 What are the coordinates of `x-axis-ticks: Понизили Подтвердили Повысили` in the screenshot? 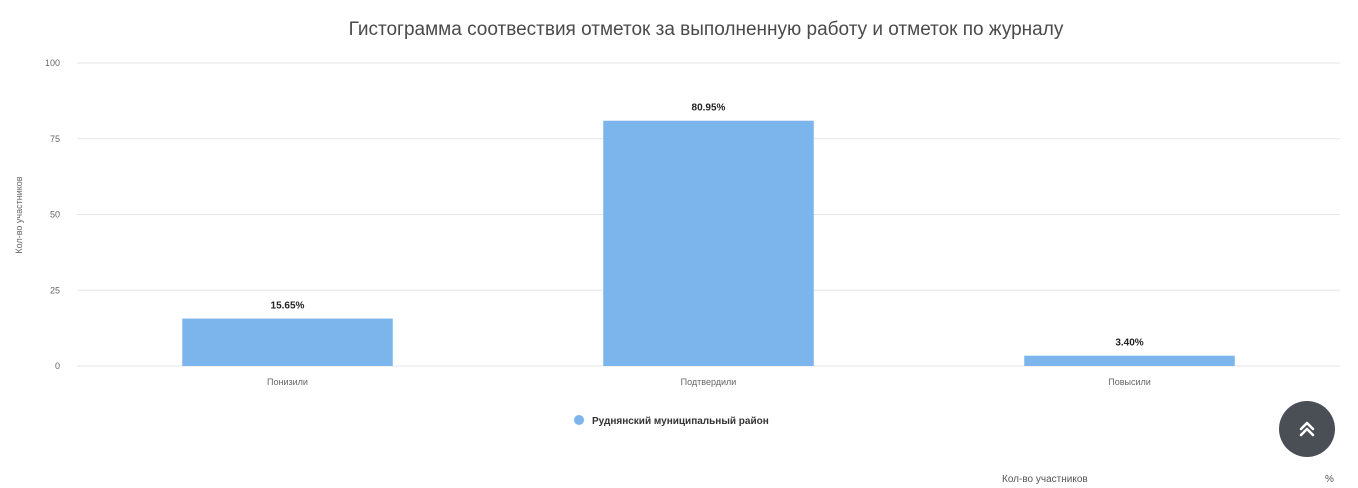 It's located at (709, 382).